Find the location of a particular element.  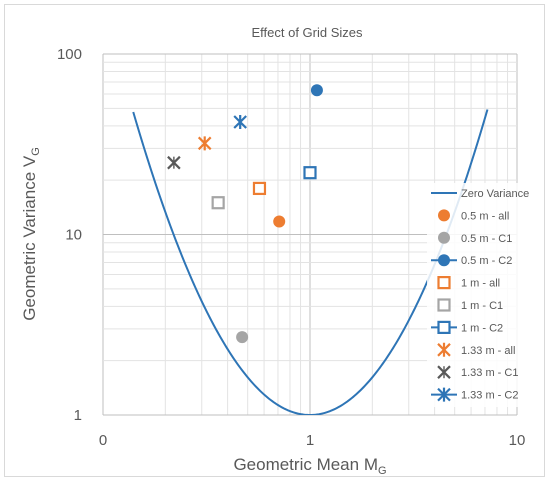

legend-entry: 1 m - all is located at coordinates (468, 283).